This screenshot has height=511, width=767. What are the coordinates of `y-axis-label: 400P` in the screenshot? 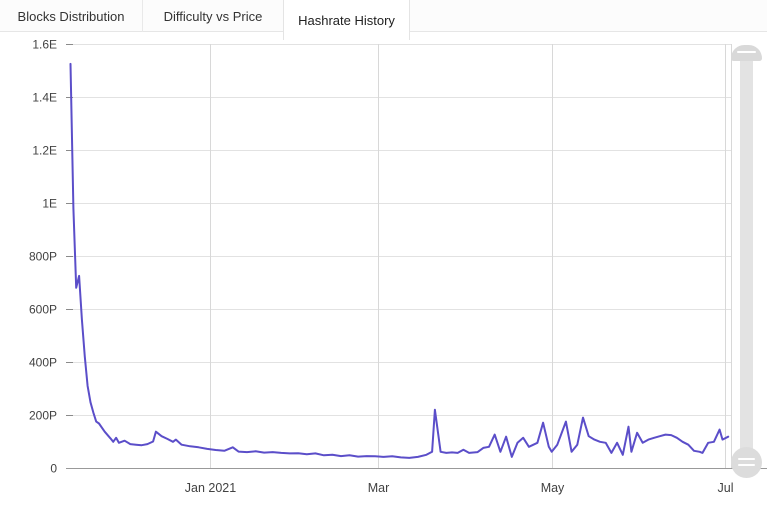 It's located at (43, 363).